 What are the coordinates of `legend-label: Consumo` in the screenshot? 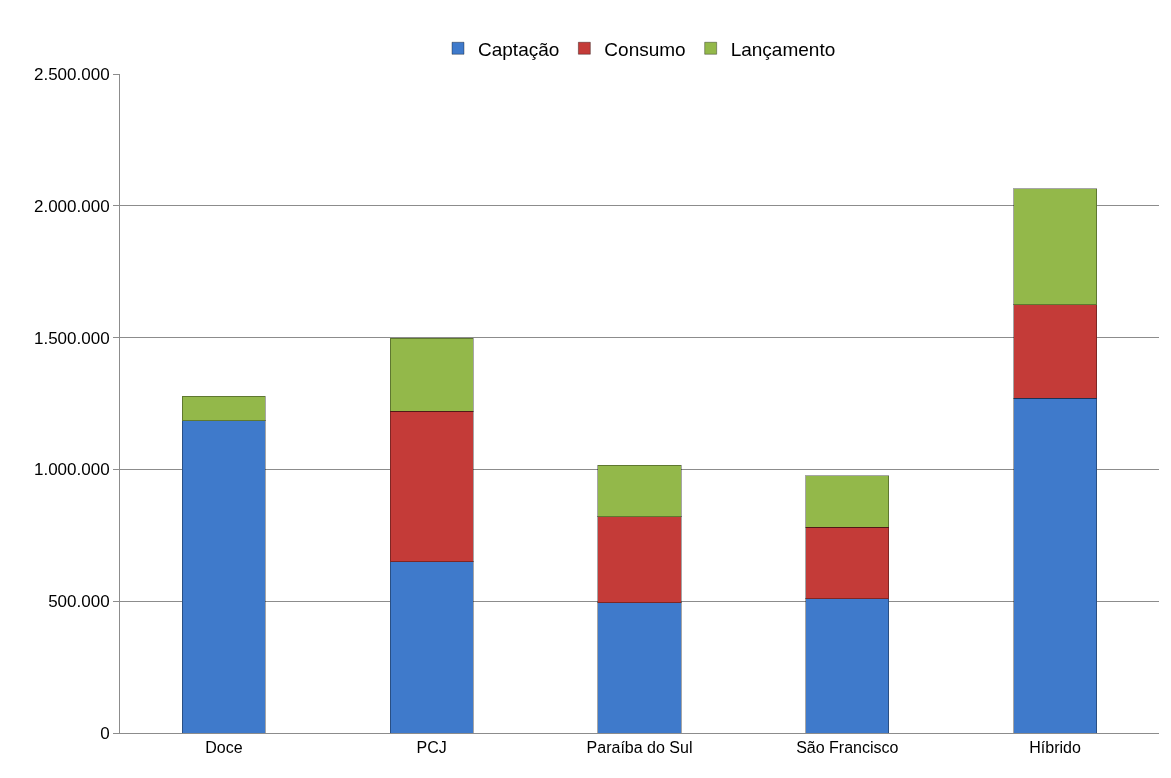 It's located at (645, 49).